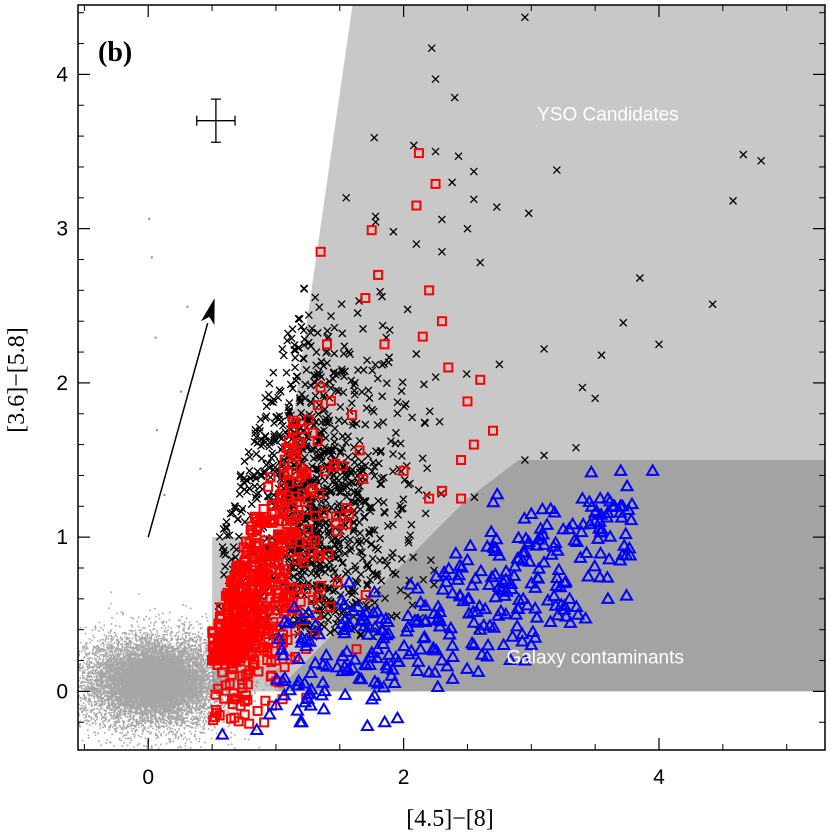  Describe the element at coordinates (450, 819) in the screenshot. I see `x-axis-title: [4.5]−[8]` at that location.